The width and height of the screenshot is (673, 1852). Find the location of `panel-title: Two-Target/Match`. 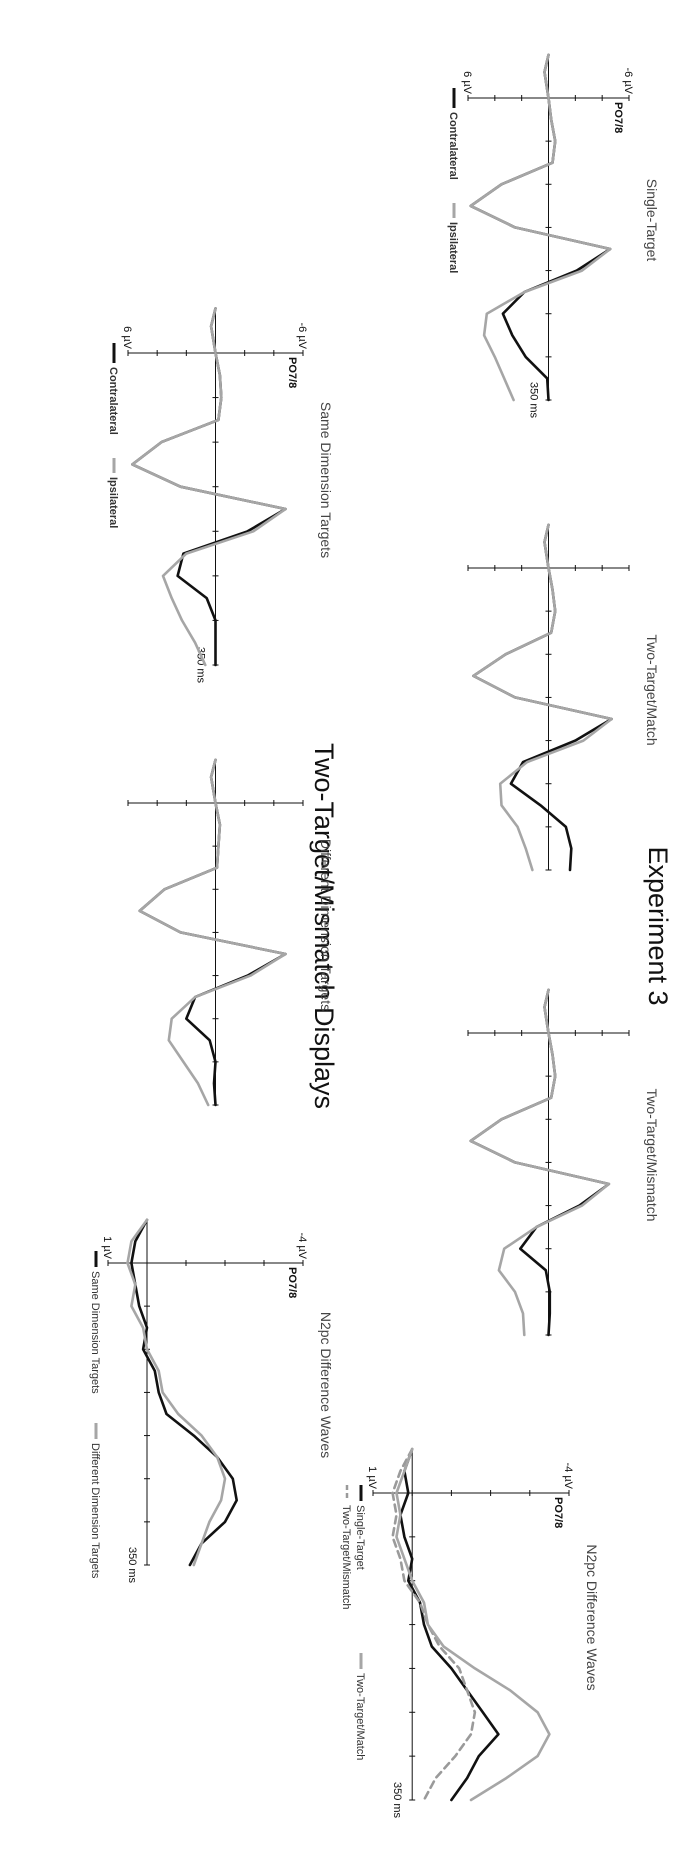

panel-title: Two-Target/Match is located at coordinates (652, 689).